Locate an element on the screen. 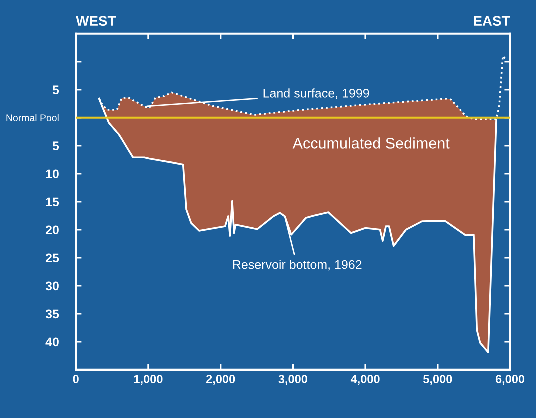 The width and height of the screenshot is (536, 418). x-tick-label: 4,000 is located at coordinates (365, 380).